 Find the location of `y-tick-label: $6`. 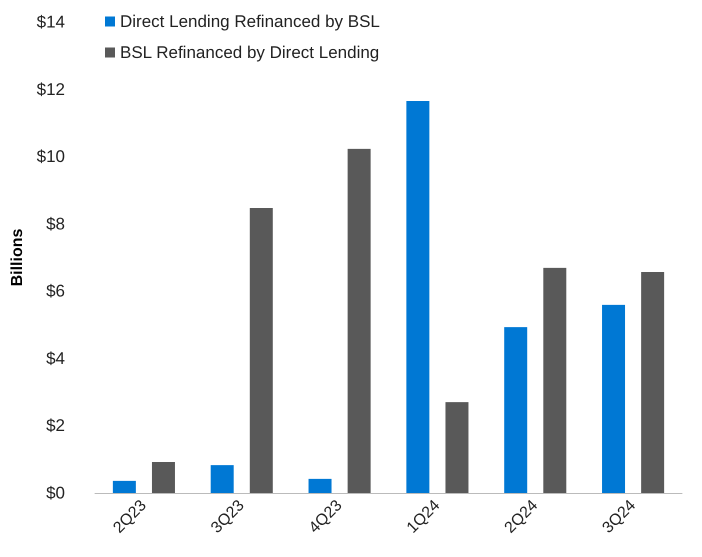

y-tick-label: $6 is located at coordinates (55, 291).